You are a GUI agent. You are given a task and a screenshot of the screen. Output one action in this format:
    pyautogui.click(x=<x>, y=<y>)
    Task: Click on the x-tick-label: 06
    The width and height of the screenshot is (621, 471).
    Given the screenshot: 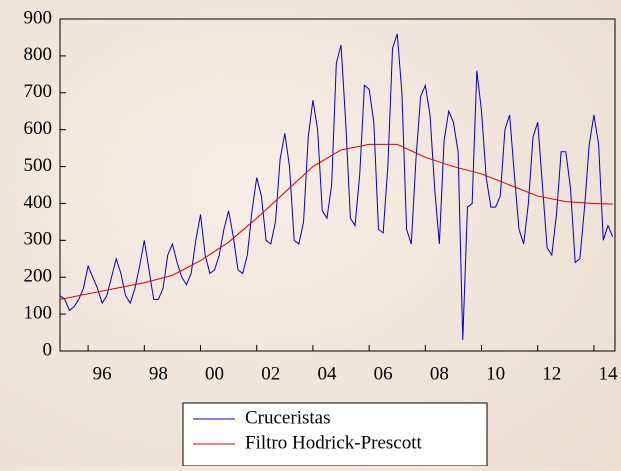 What is the action you would take?
    pyautogui.click(x=383, y=373)
    